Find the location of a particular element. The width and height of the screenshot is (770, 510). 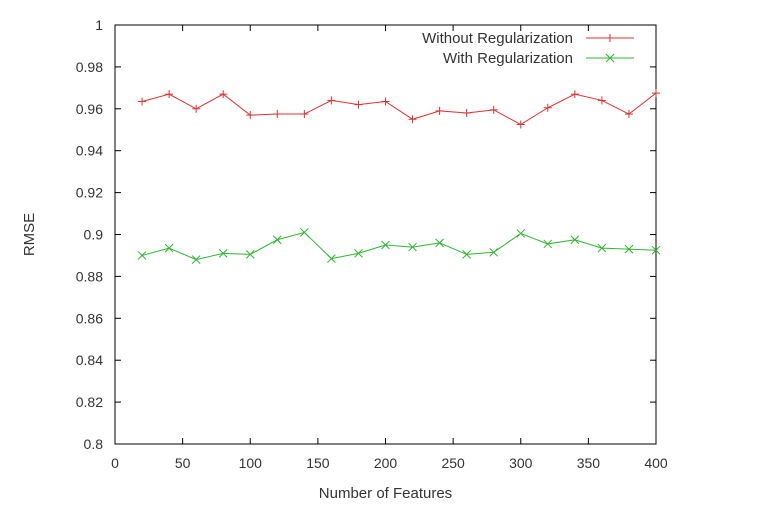

x-tick-label: 250 is located at coordinates (453, 463).